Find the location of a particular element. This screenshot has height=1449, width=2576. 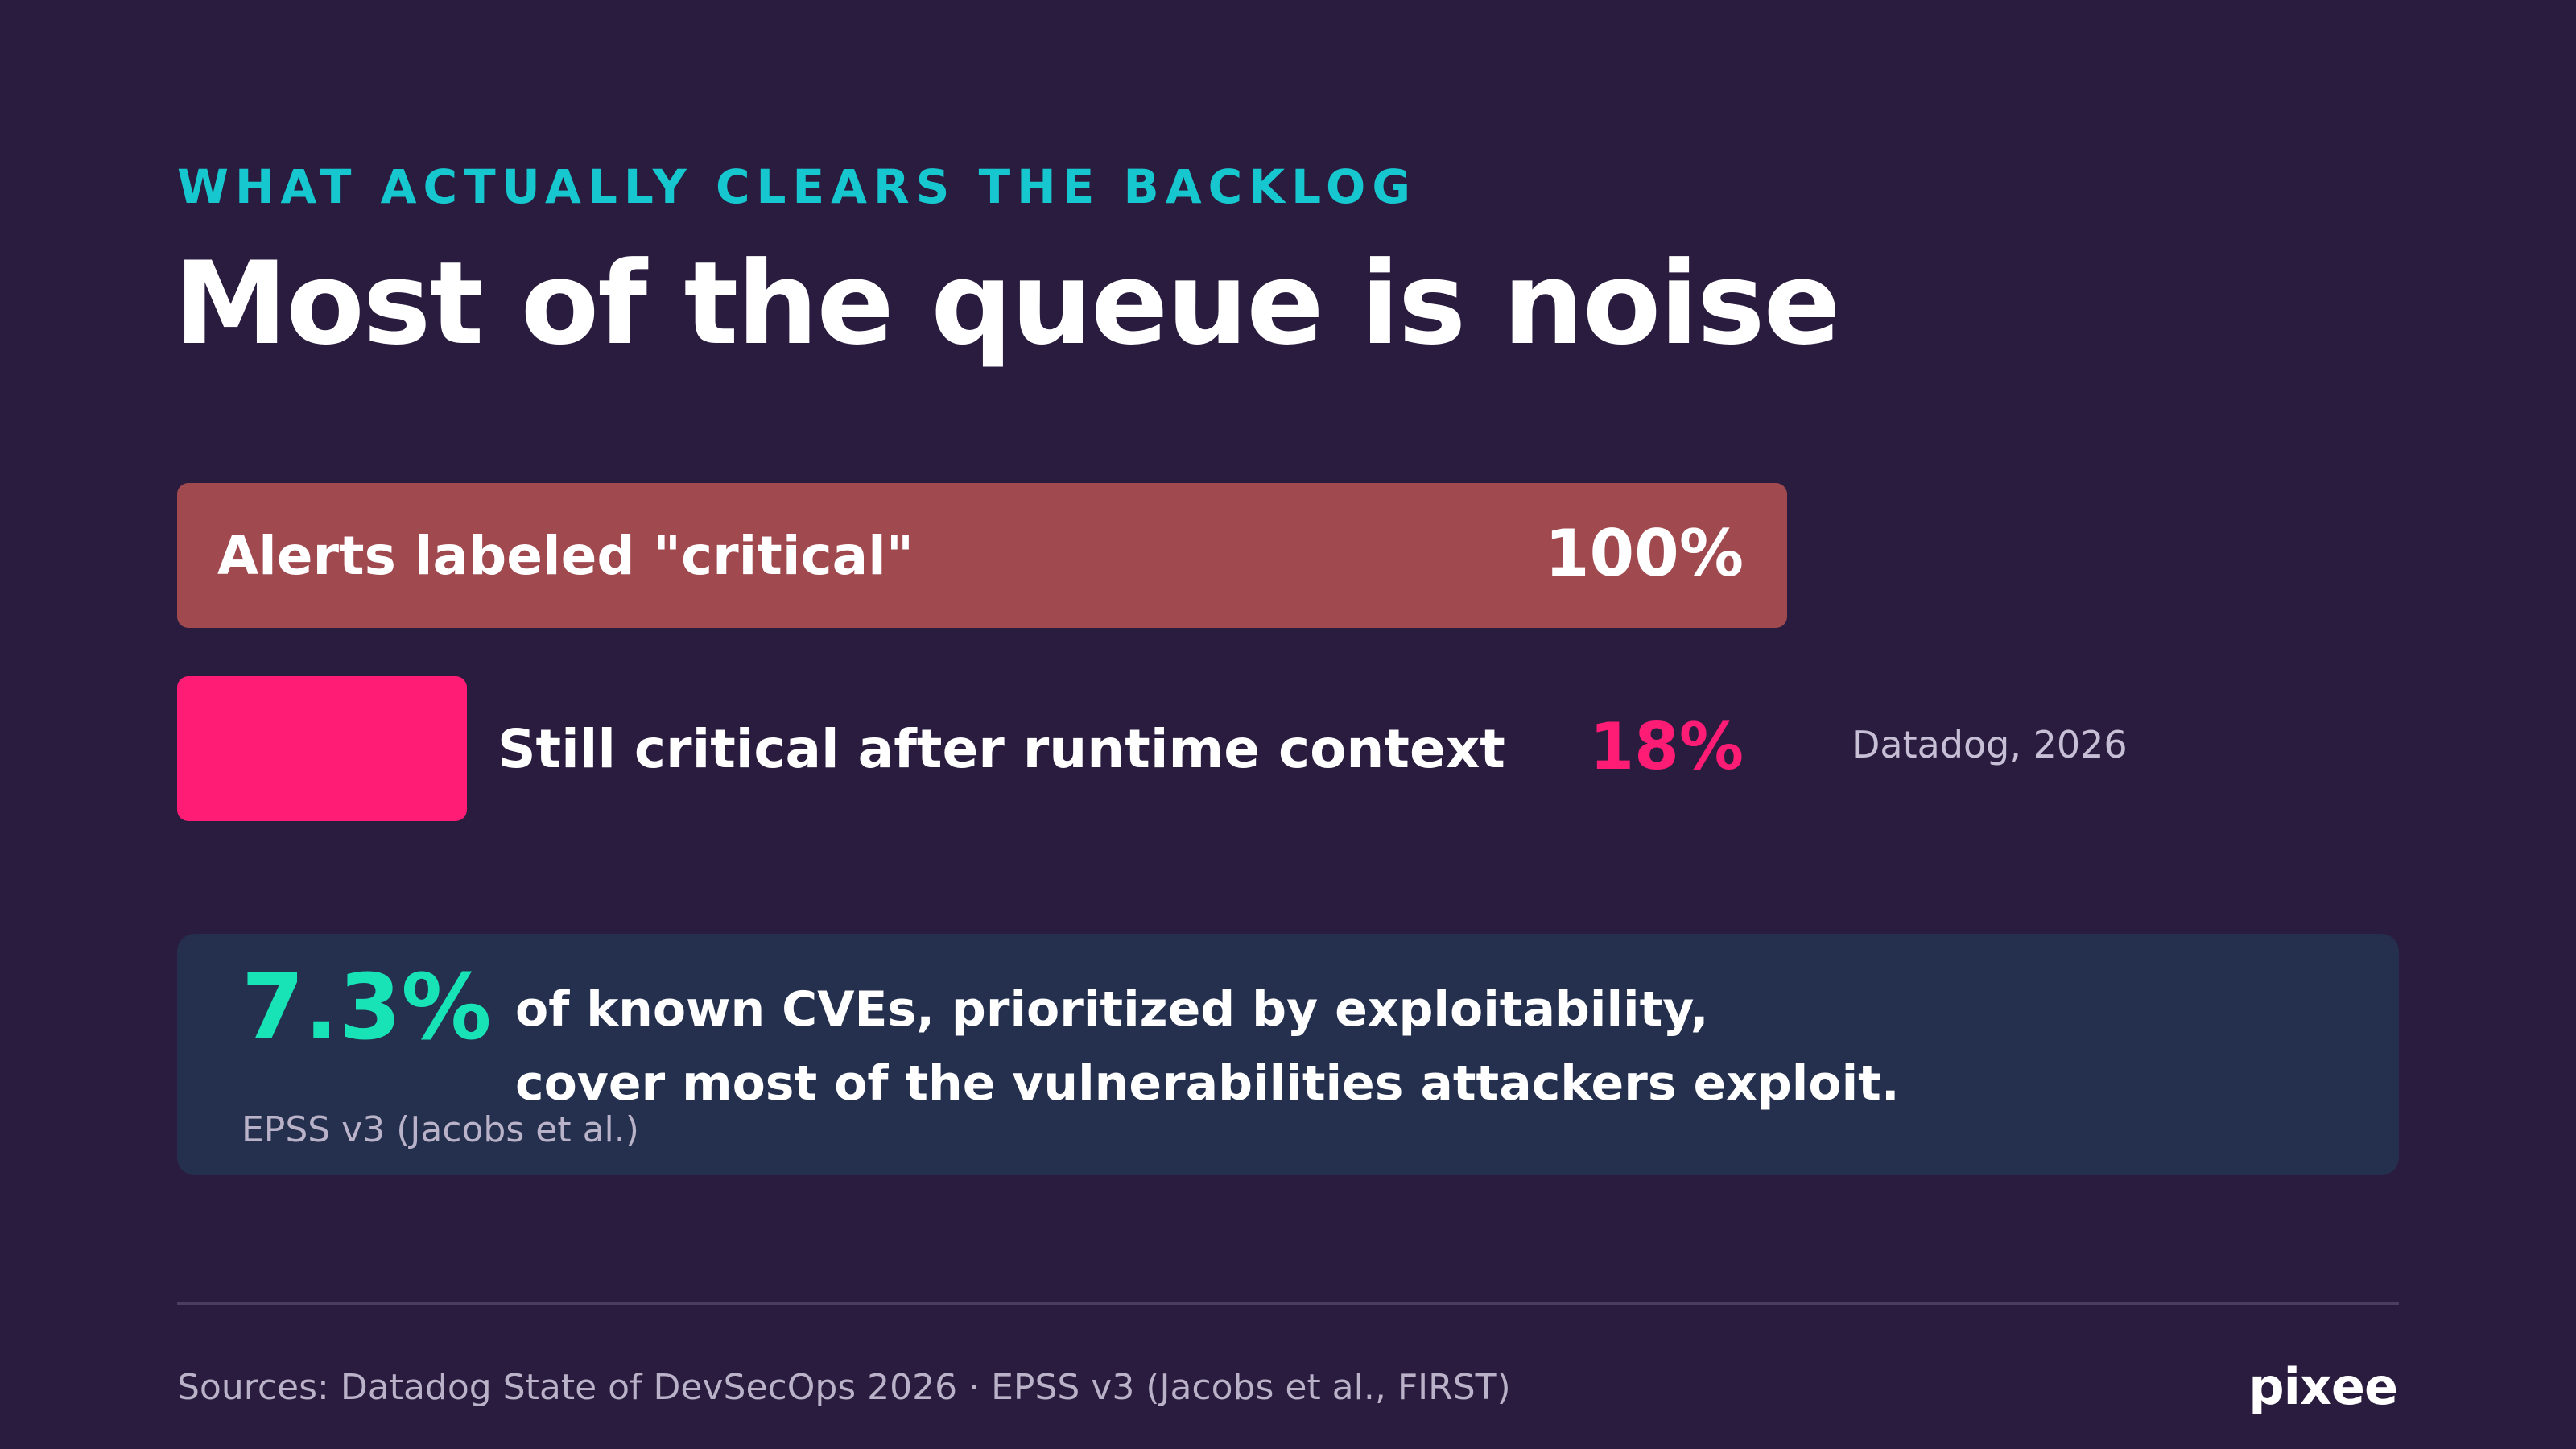

footer-divider is located at coordinates (1288, 1303).